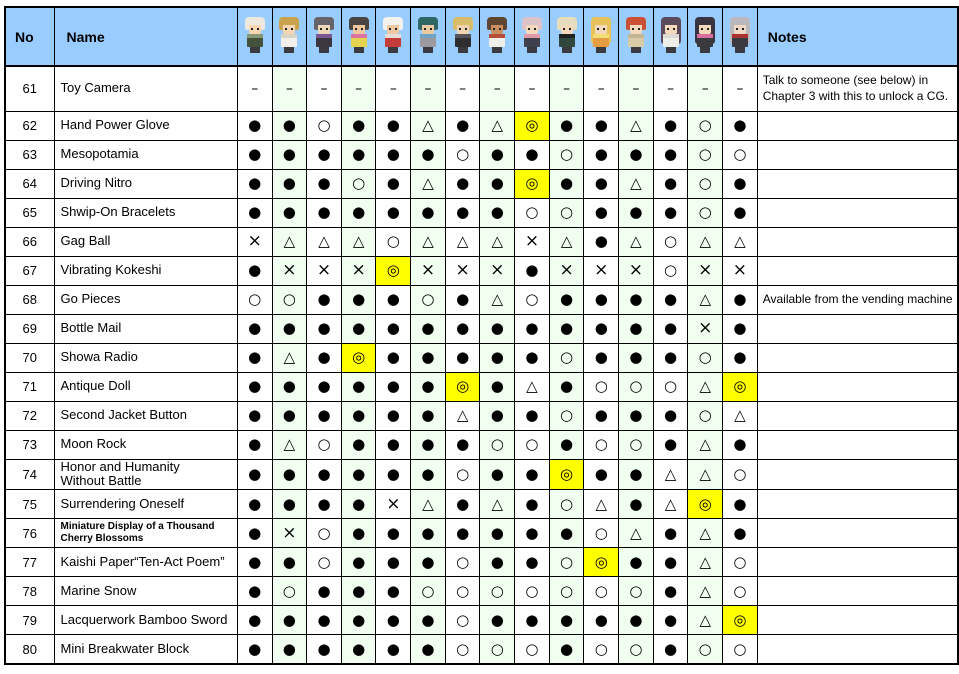 The height and width of the screenshot is (674, 959). I want to click on affinity-cell-mahiru-koizumi: ○, so click(636, 591).